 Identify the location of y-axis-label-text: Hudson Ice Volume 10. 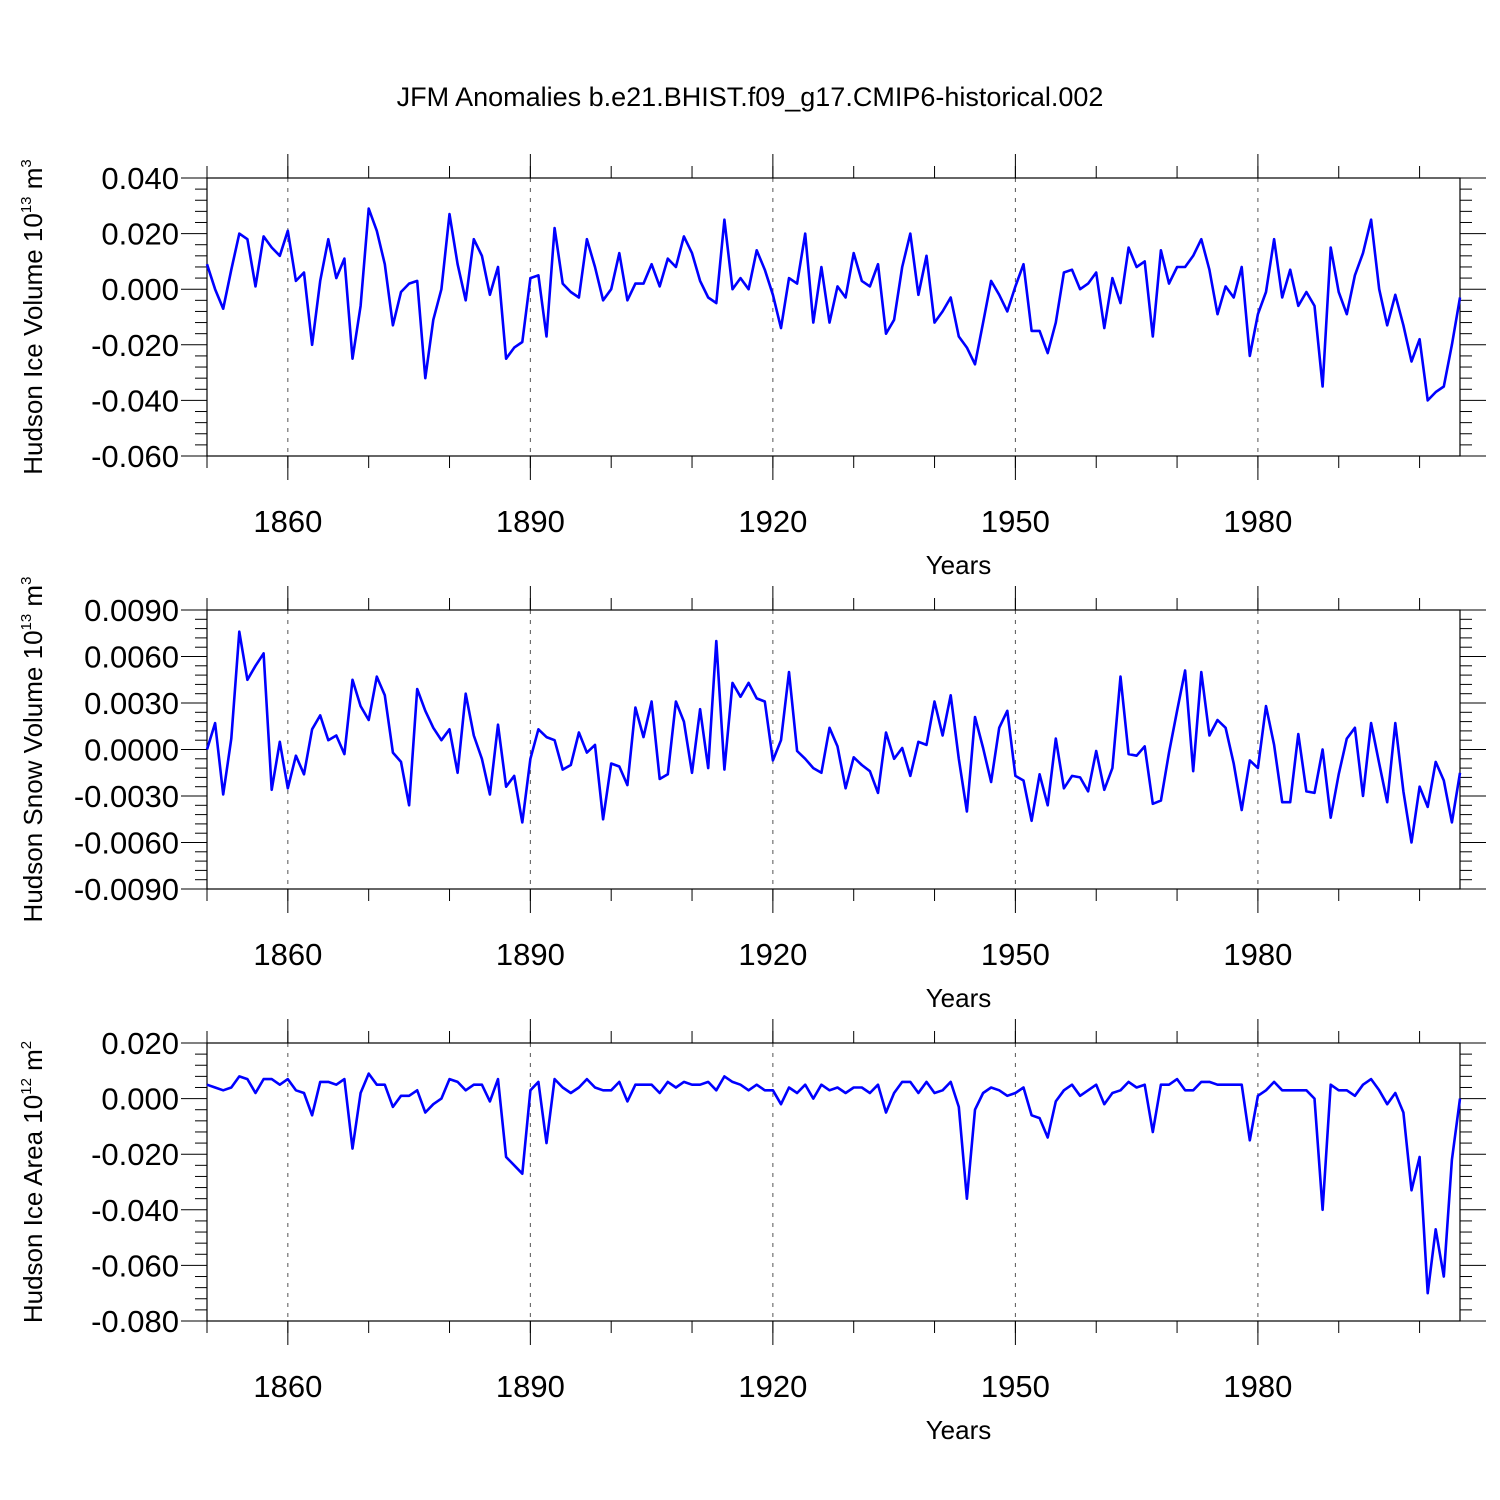
(33, 344).